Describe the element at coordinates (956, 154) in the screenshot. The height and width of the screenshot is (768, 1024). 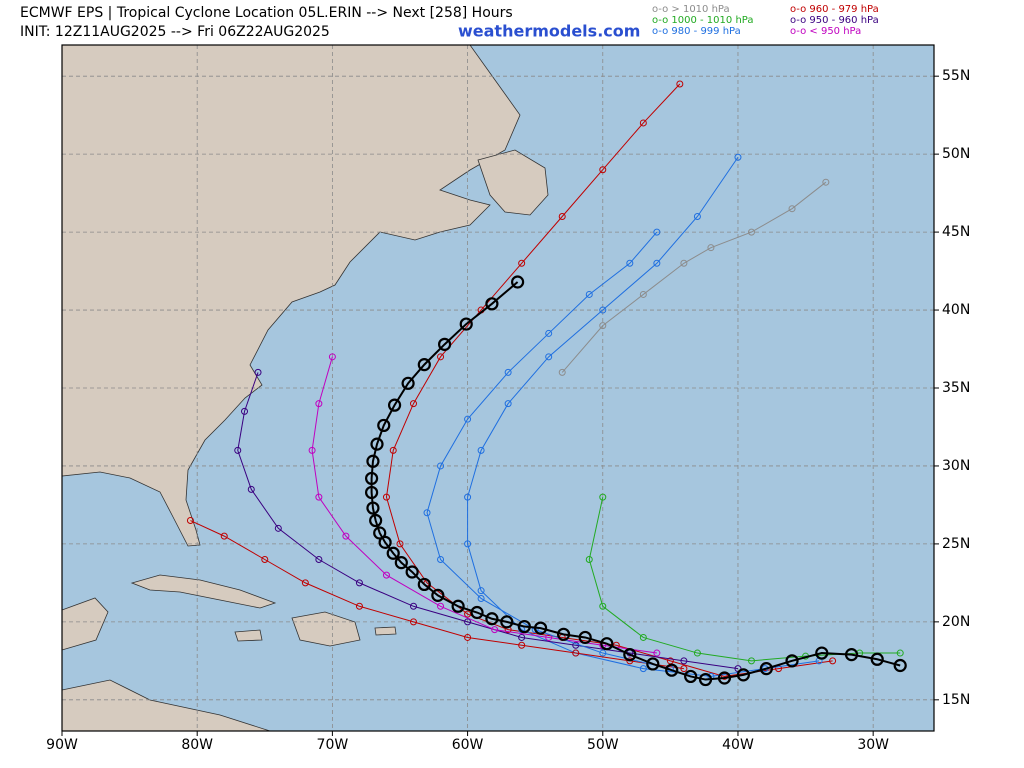
I see `y-tick-label: 50N` at that location.